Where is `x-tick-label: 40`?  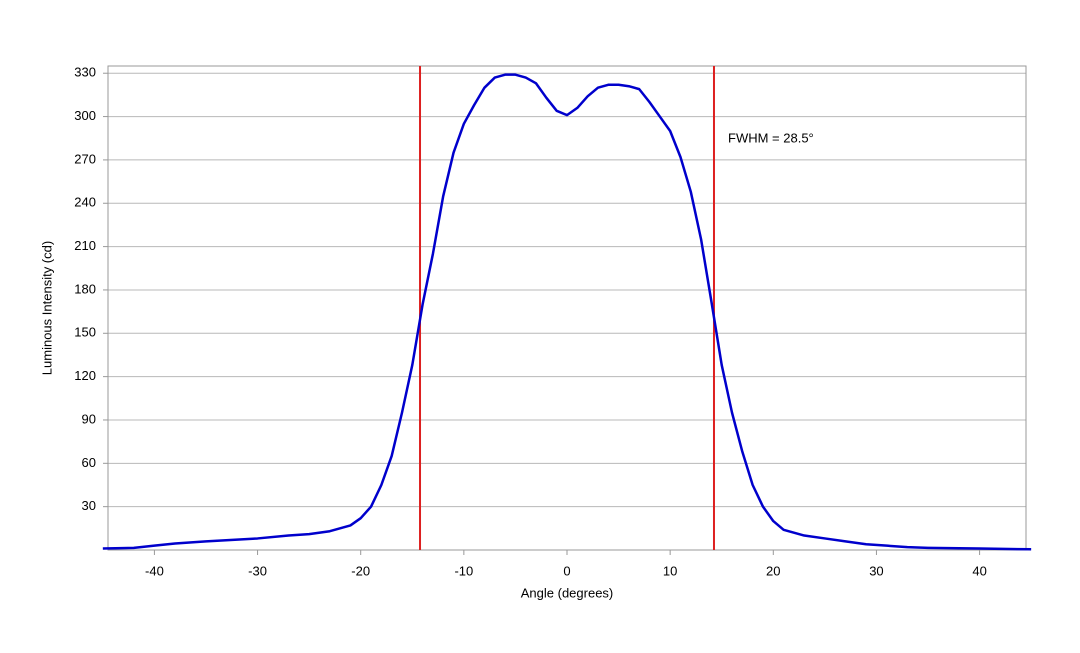 x-tick-label: 40 is located at coordinates (979, 570).